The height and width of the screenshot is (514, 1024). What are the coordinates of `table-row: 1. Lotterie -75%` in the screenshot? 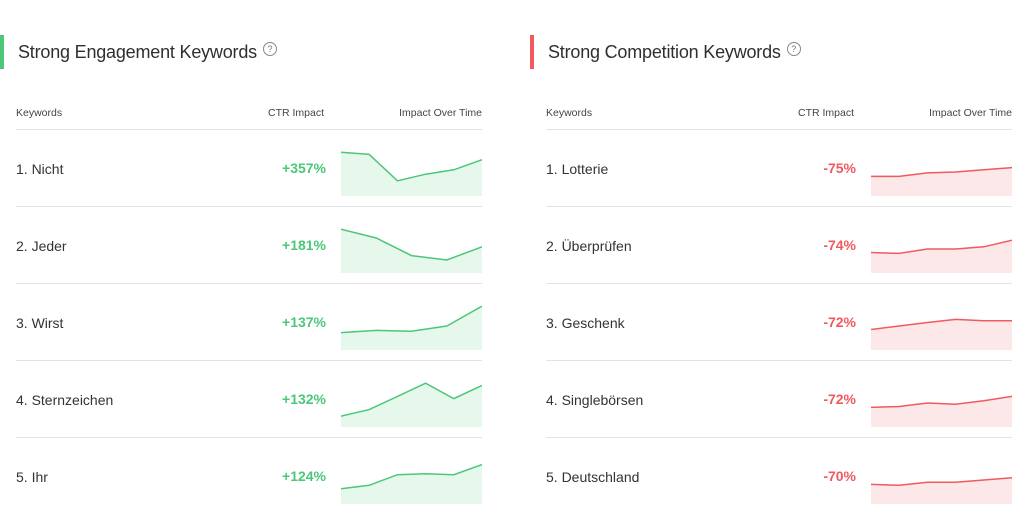 It's located at (779, 167).